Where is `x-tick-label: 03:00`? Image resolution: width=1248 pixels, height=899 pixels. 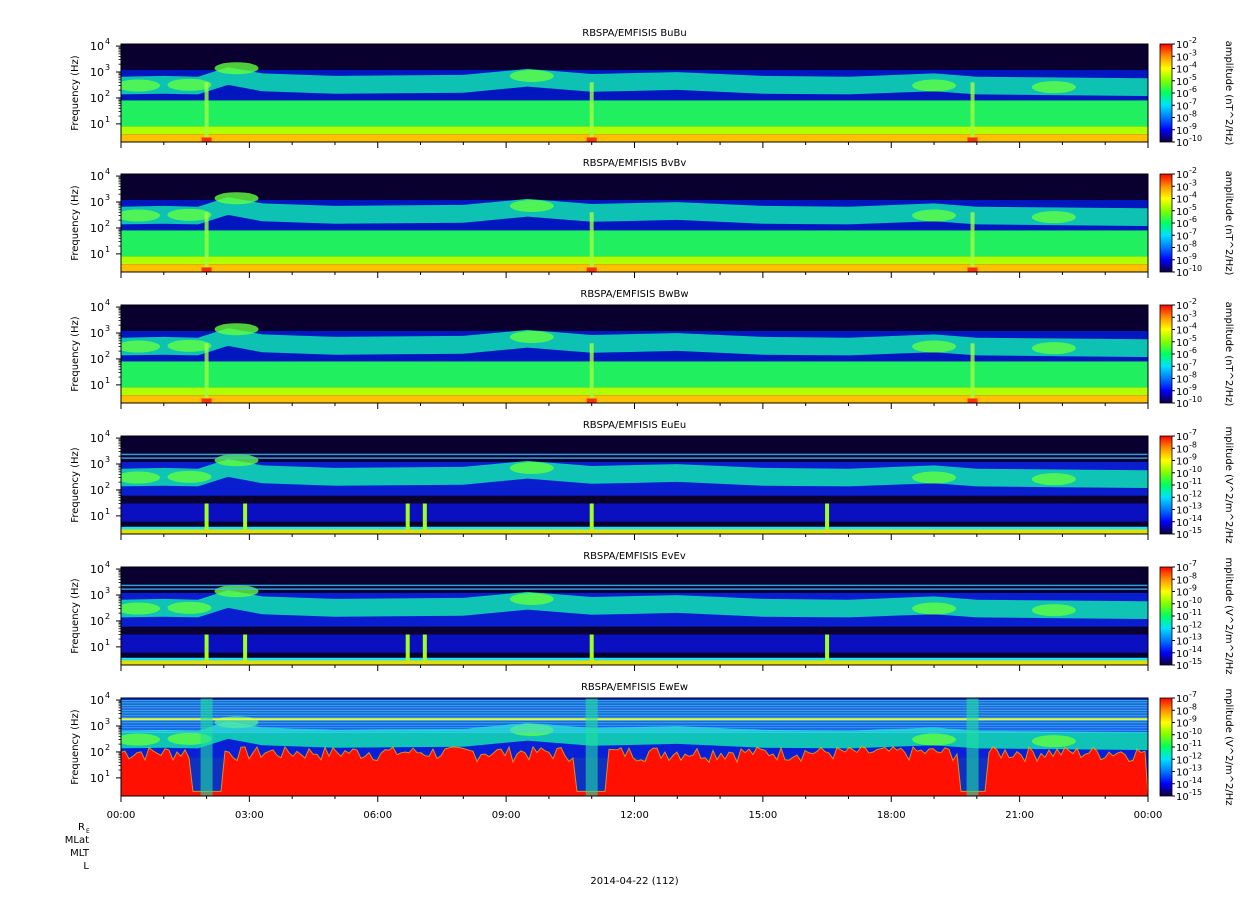
x-tick-label: 03:00 is located at coordinates (249, 815).